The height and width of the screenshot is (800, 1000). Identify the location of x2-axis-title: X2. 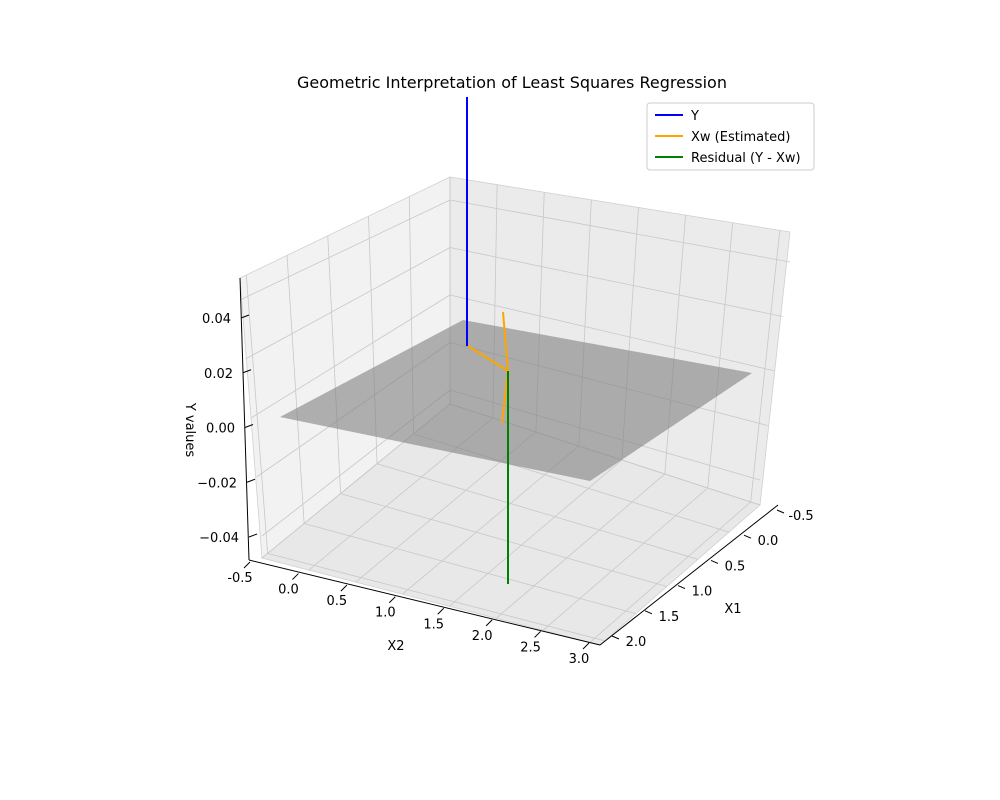
(395, 646).